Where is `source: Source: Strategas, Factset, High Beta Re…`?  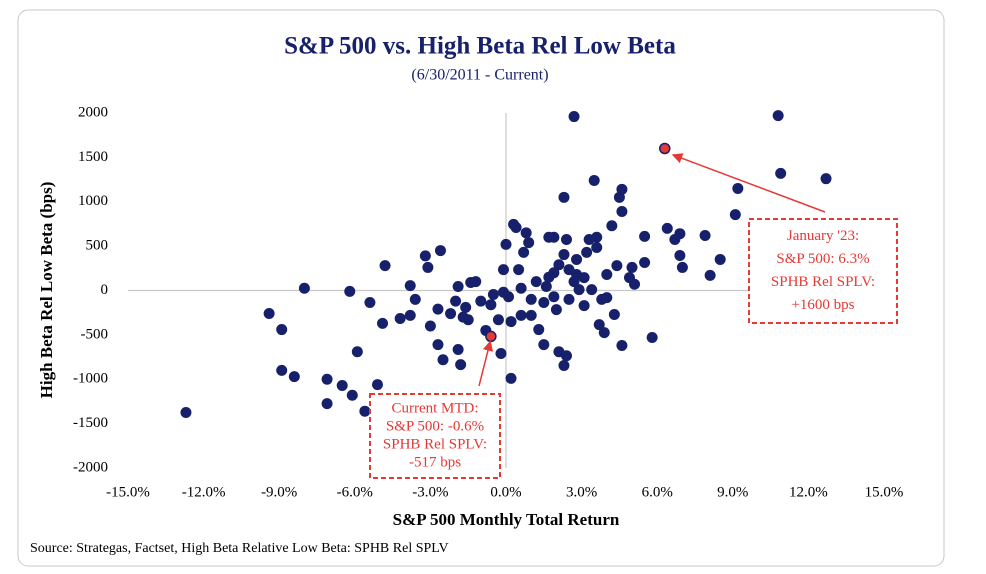
source: Source: Strategas, Factset, High Beta Re… is located at coordinates (239, 548).